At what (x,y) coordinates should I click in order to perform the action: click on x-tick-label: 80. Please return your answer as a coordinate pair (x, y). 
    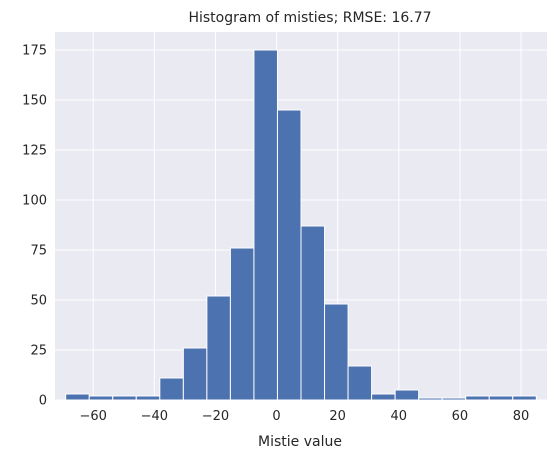
    Looking at the image, I should click on (521, 416).